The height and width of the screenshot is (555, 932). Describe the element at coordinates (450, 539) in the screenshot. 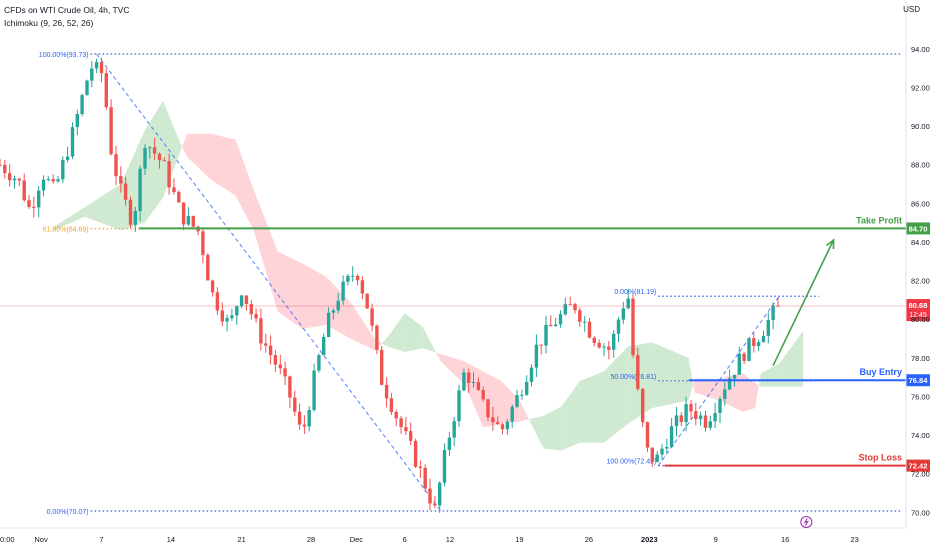

I see `x-tick-label: 12` at that location.